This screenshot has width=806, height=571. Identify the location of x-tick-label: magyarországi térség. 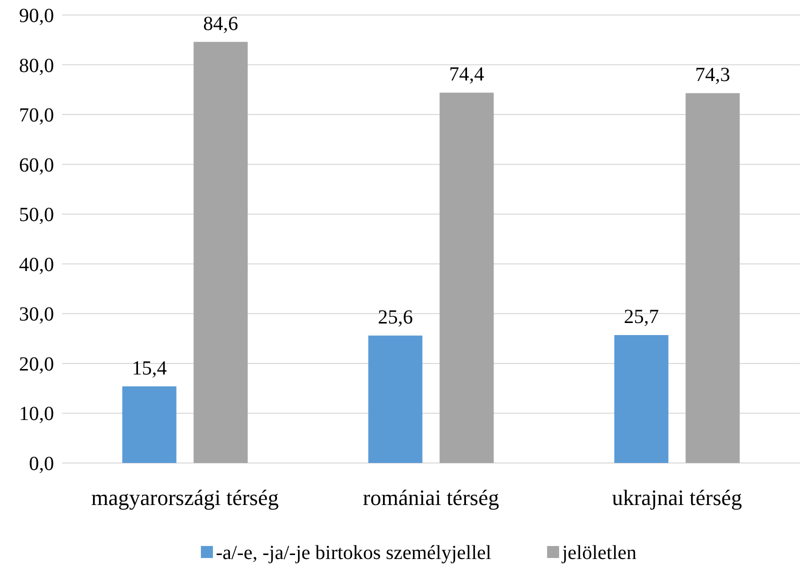
(185, 497).